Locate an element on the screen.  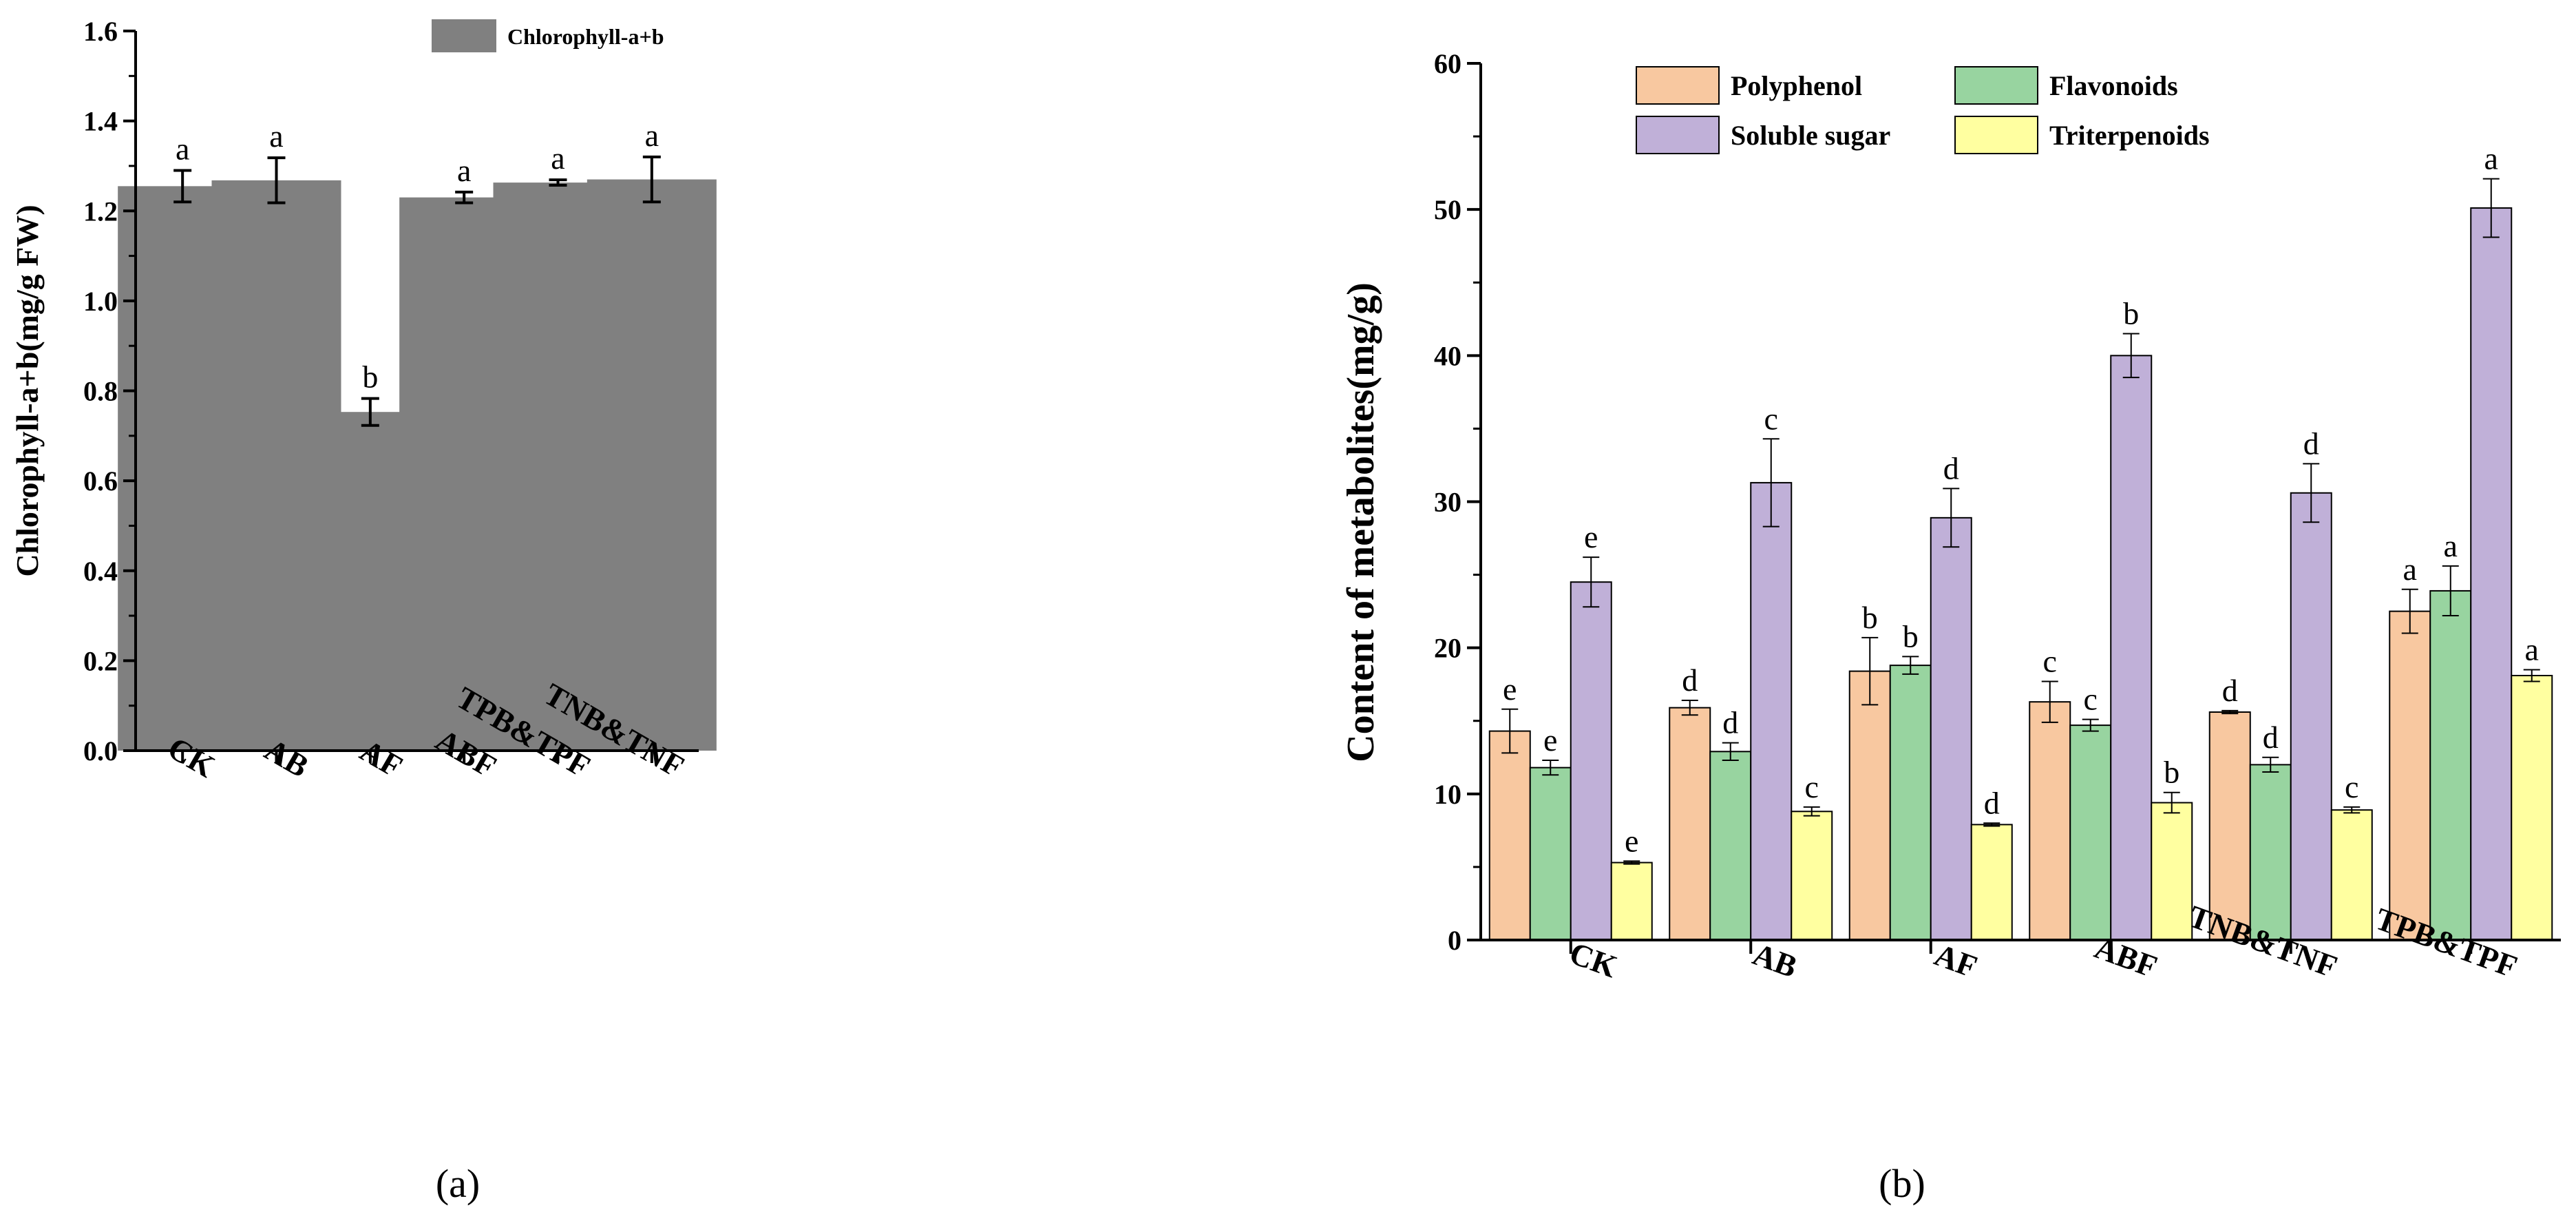
x-label-ab: AB is located at coordinates (1776, 961).